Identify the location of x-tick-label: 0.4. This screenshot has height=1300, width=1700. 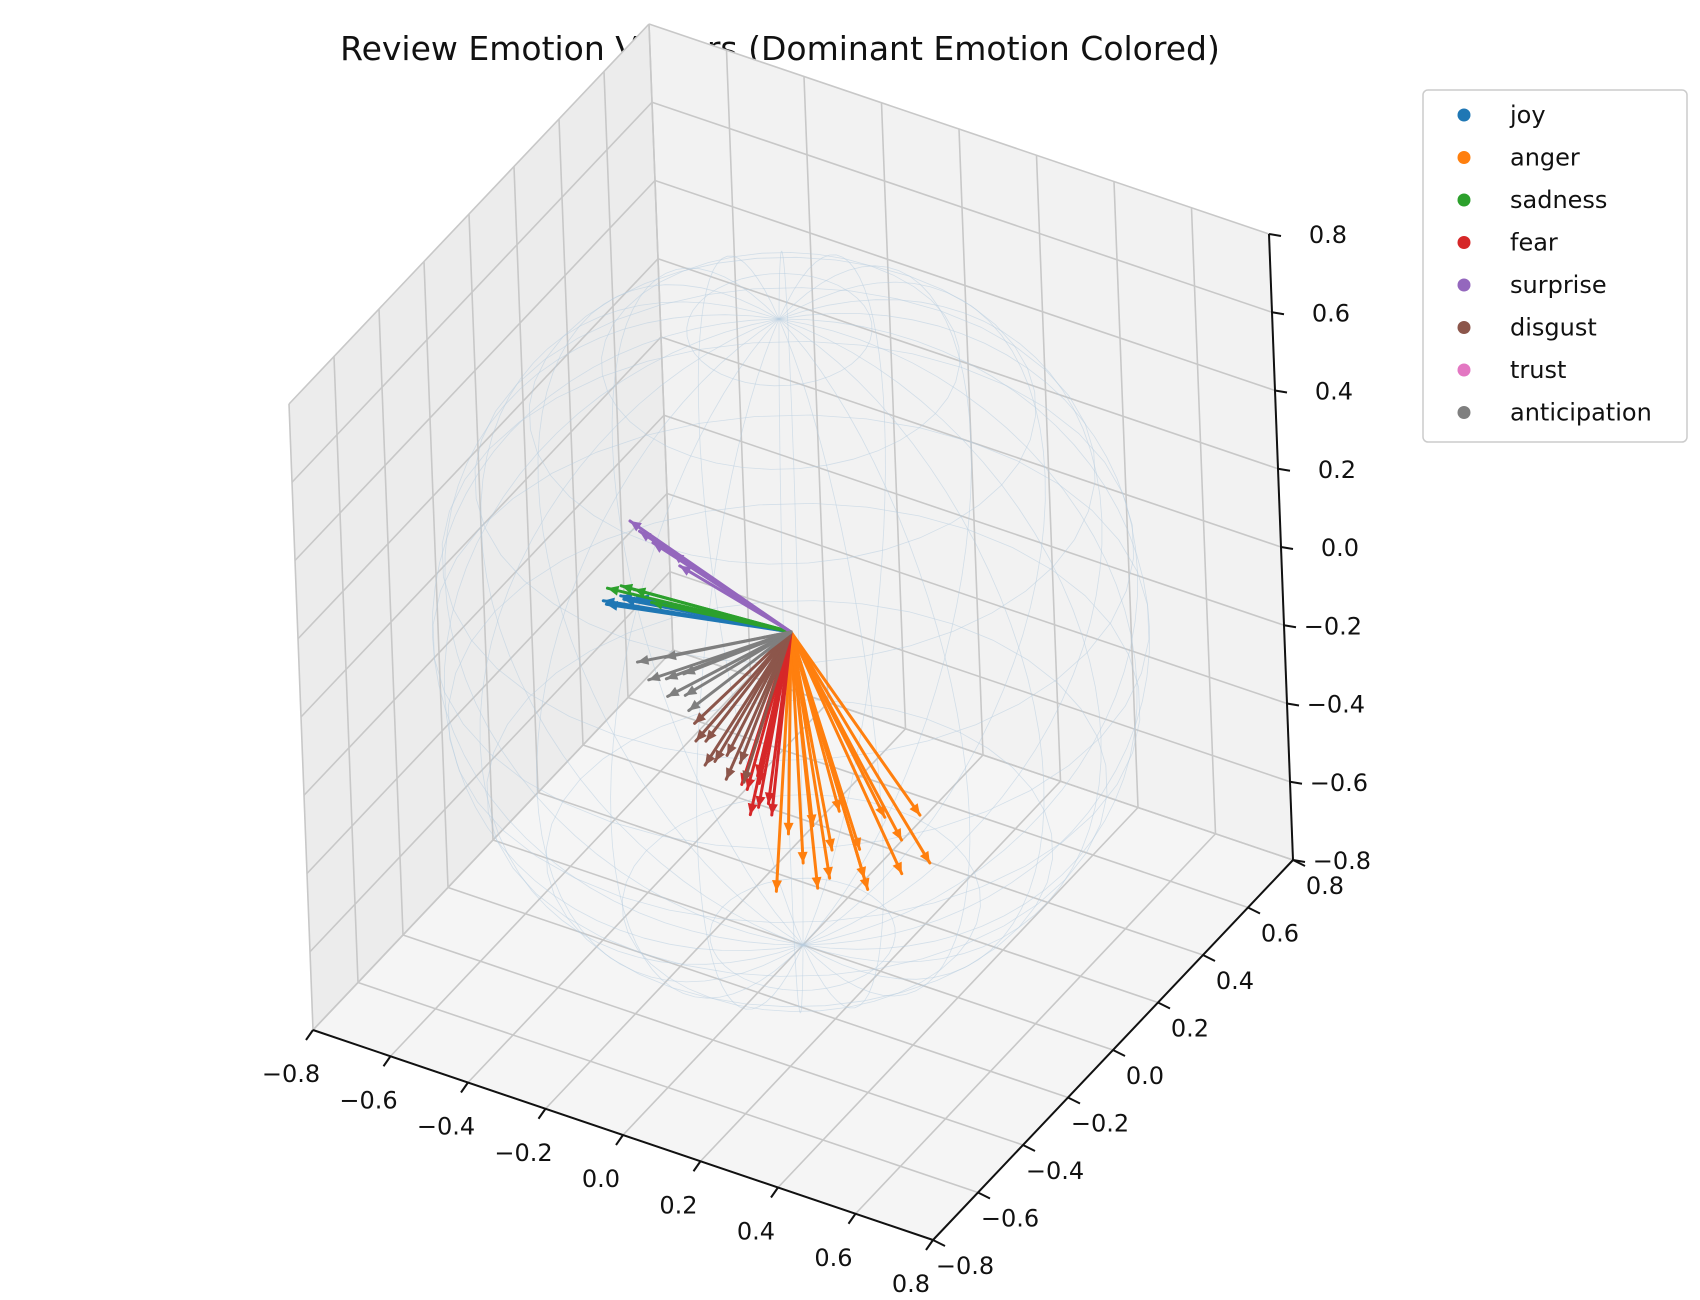
(756, 1232).